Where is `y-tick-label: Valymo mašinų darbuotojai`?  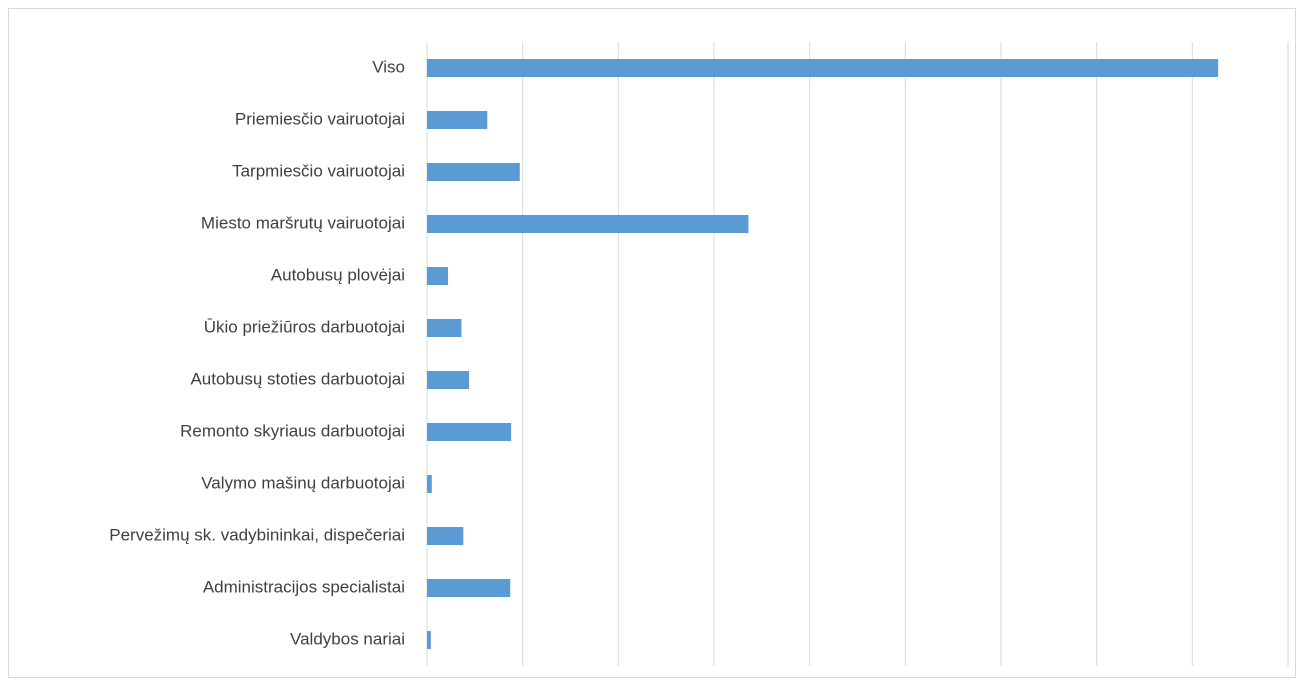 y-tick-label: Valymo mašinų darbuotojai is located at coordinates (303, 482).